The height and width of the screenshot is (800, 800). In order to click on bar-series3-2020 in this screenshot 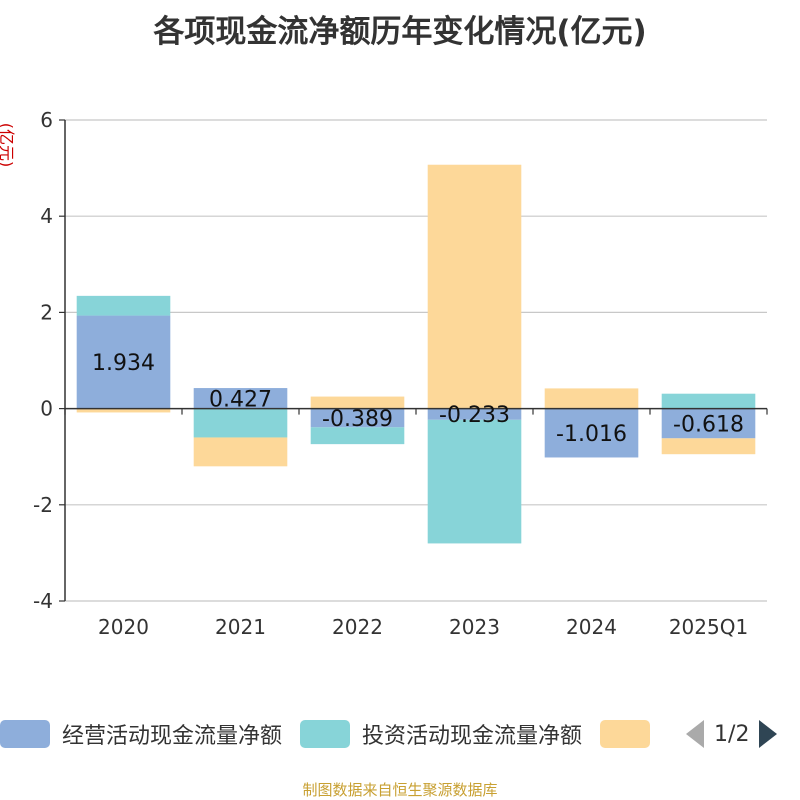, I will do `click(123, 410)`.